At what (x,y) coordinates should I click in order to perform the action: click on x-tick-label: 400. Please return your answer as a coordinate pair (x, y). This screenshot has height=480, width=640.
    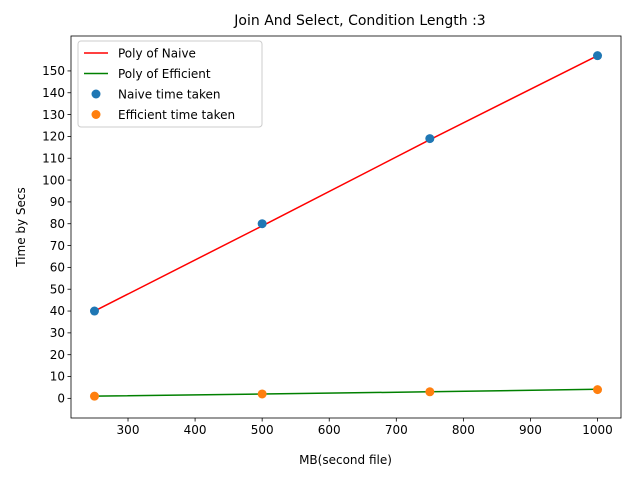
    Looking at the image, I should click on (195, 430).